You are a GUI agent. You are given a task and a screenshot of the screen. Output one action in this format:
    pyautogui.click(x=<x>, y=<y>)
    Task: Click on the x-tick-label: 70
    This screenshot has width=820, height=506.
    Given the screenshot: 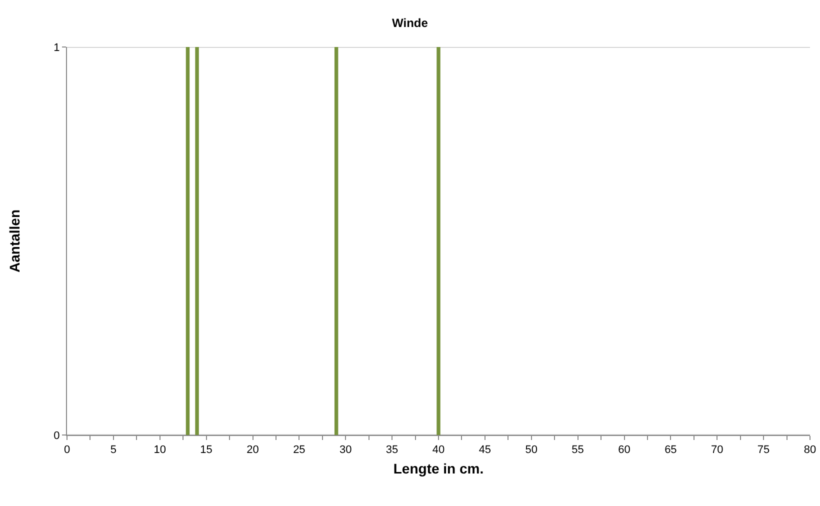 What is the action you would take?
    pyautogui.click(x=717, y=450)
    